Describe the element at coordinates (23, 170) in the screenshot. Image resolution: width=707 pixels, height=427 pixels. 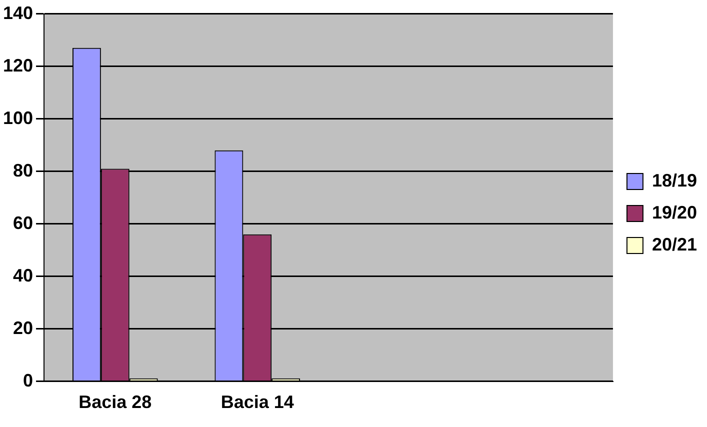
I see `y-tick-label: 80` at that location.